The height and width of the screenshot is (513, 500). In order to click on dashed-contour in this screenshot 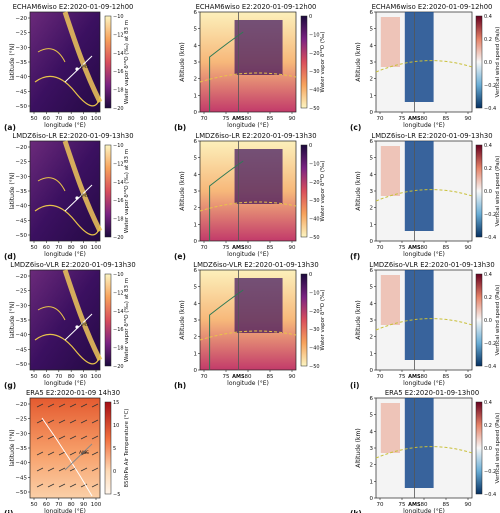, I will do `click(248, 206)`.